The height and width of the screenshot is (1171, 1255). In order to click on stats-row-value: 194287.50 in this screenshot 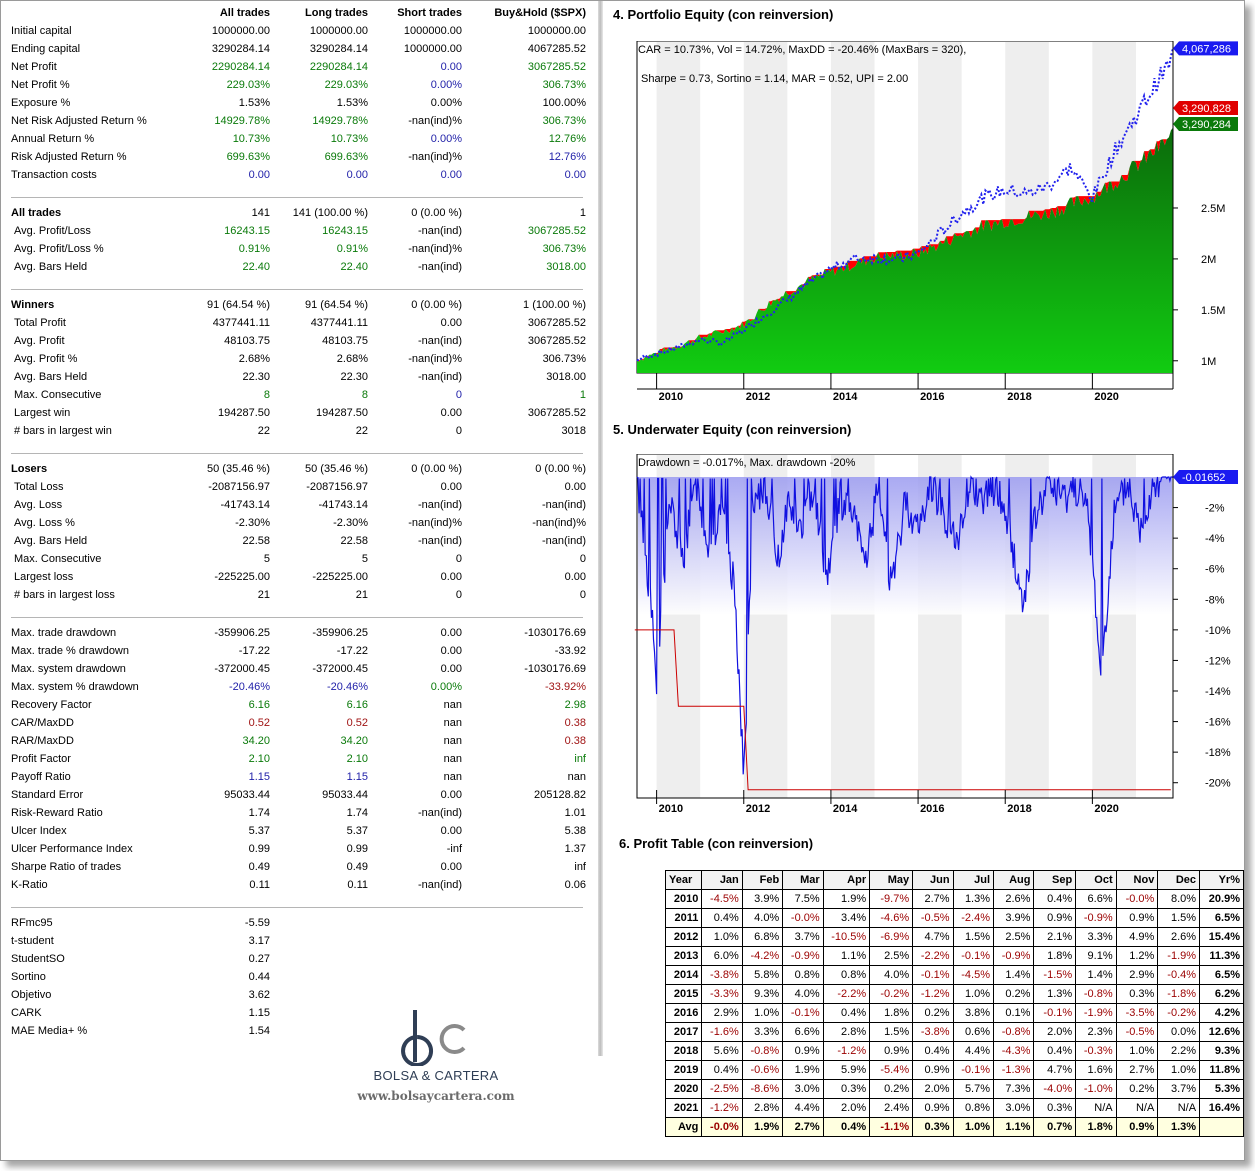, I will do `click(342, 413)`.